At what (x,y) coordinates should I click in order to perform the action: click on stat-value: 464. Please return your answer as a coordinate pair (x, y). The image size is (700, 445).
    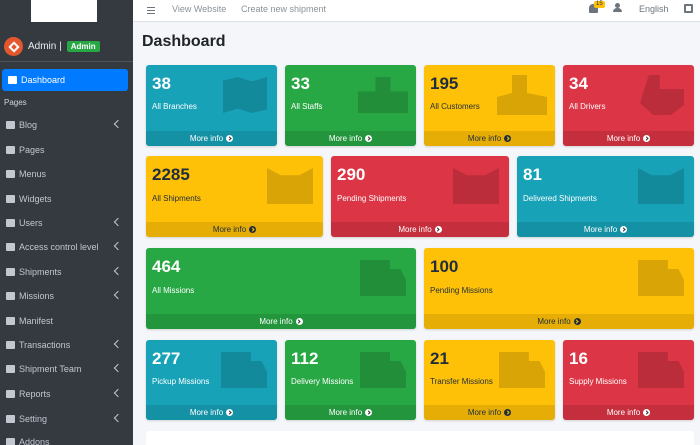
    Looking at the image, I should click on (166, 266).